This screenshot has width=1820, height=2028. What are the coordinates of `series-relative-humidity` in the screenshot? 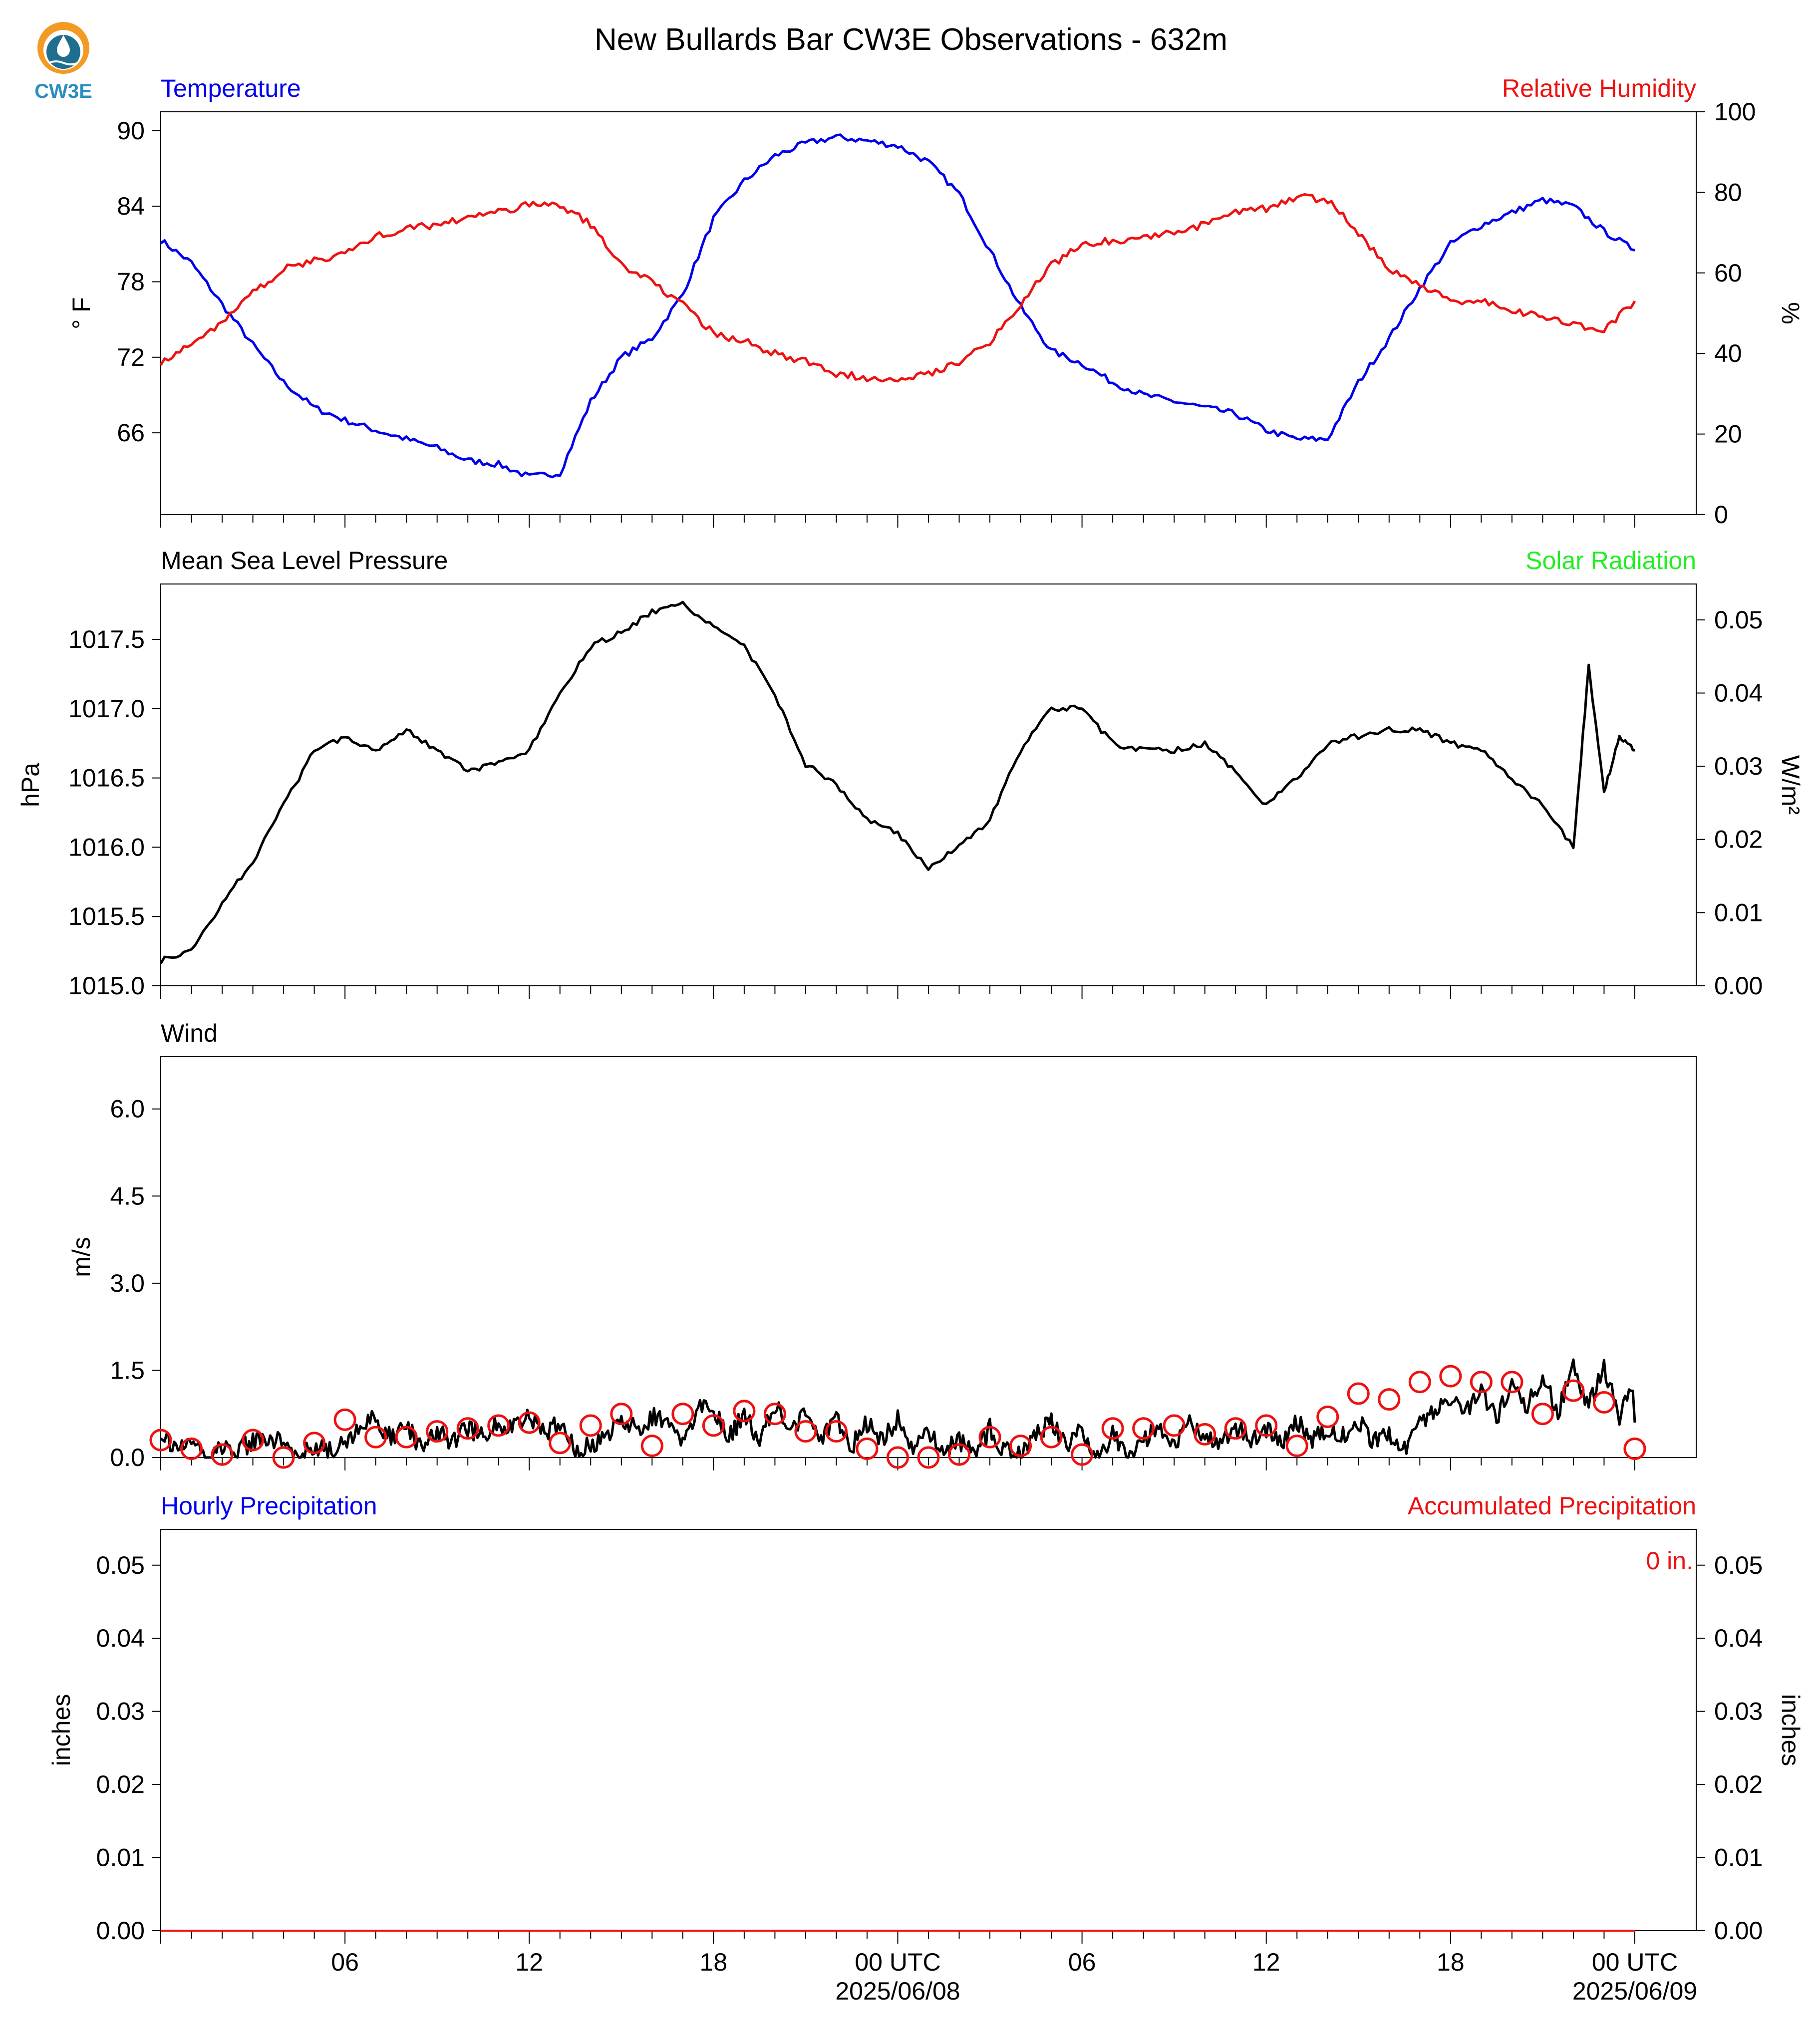 It's located at (897, 288).